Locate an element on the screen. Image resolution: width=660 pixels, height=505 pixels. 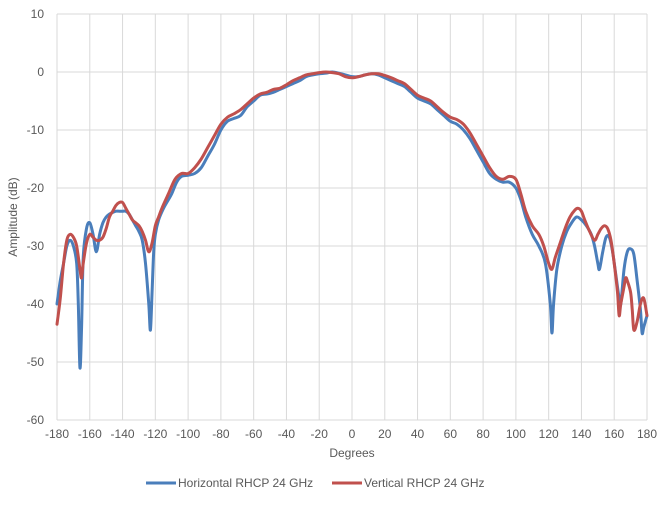
y-tick-label: -60 is located at coordinates (36, 420).